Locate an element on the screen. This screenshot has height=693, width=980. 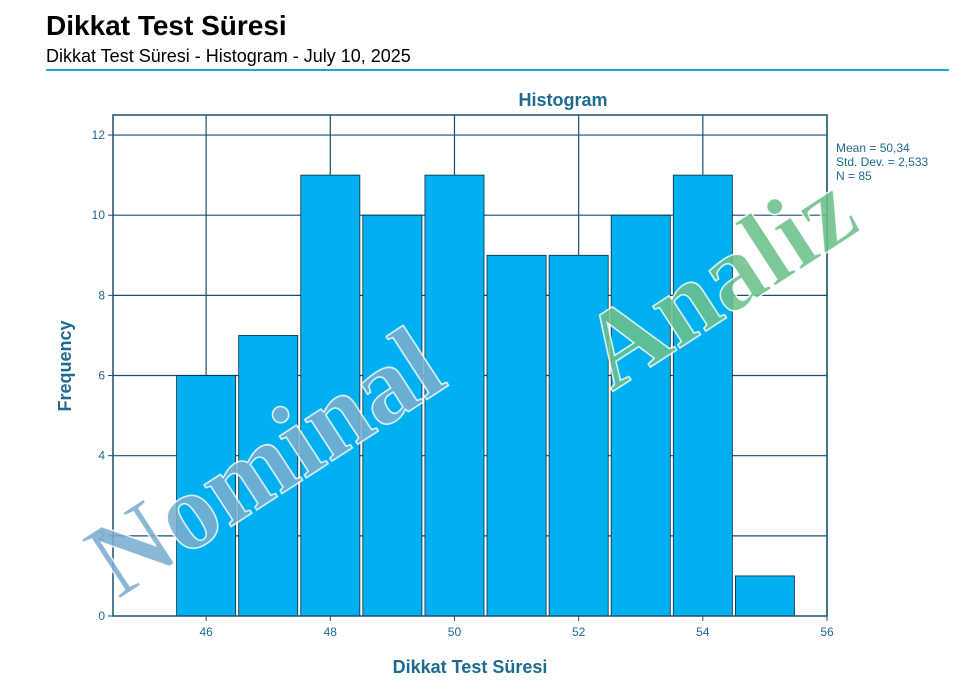
x-tick-label: 54 is located at coordinates (703, 632).